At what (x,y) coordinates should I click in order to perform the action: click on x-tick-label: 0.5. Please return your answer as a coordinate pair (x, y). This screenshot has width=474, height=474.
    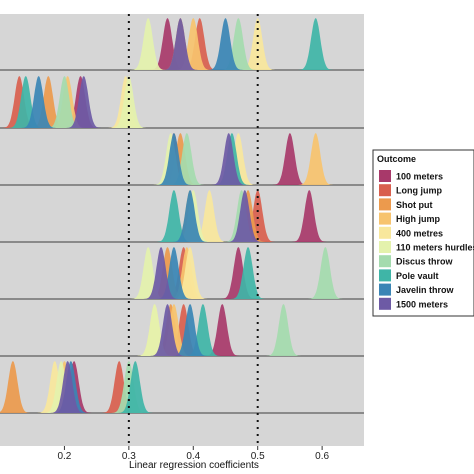
    Looking at the image, I should click on (258, 456).